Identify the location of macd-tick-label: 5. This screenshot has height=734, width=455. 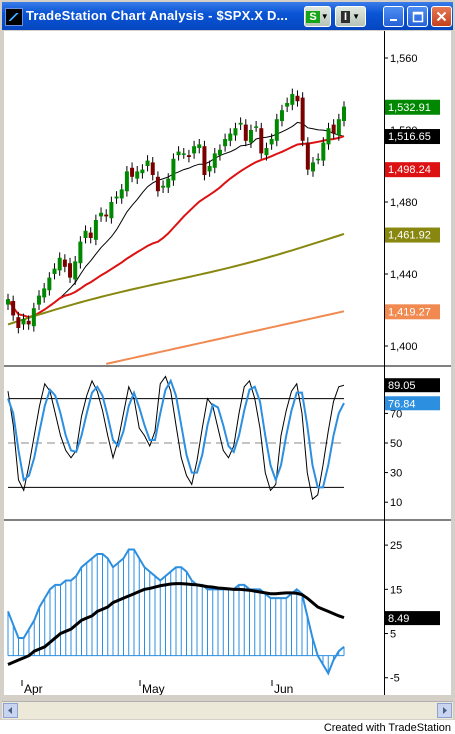
(393, 635).